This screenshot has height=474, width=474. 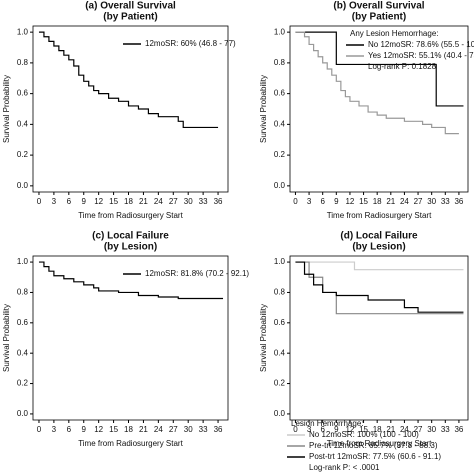 I want to click on legend-title: Lesion Hemorrhage:, so click(x=327, y=423).